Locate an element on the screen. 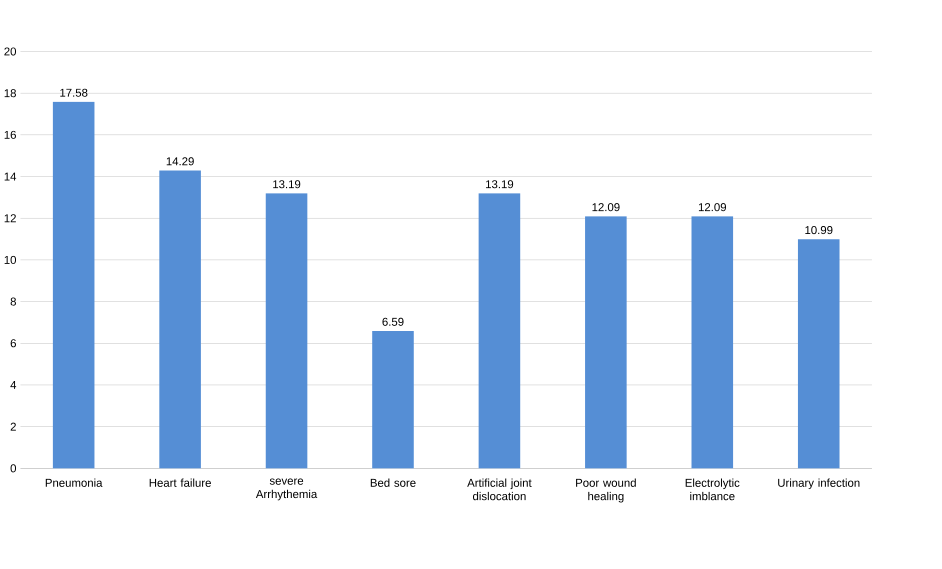 The width and height of the screenshot is (942, 569). y-tick-label: 2 is located at coordinates (13, 426).